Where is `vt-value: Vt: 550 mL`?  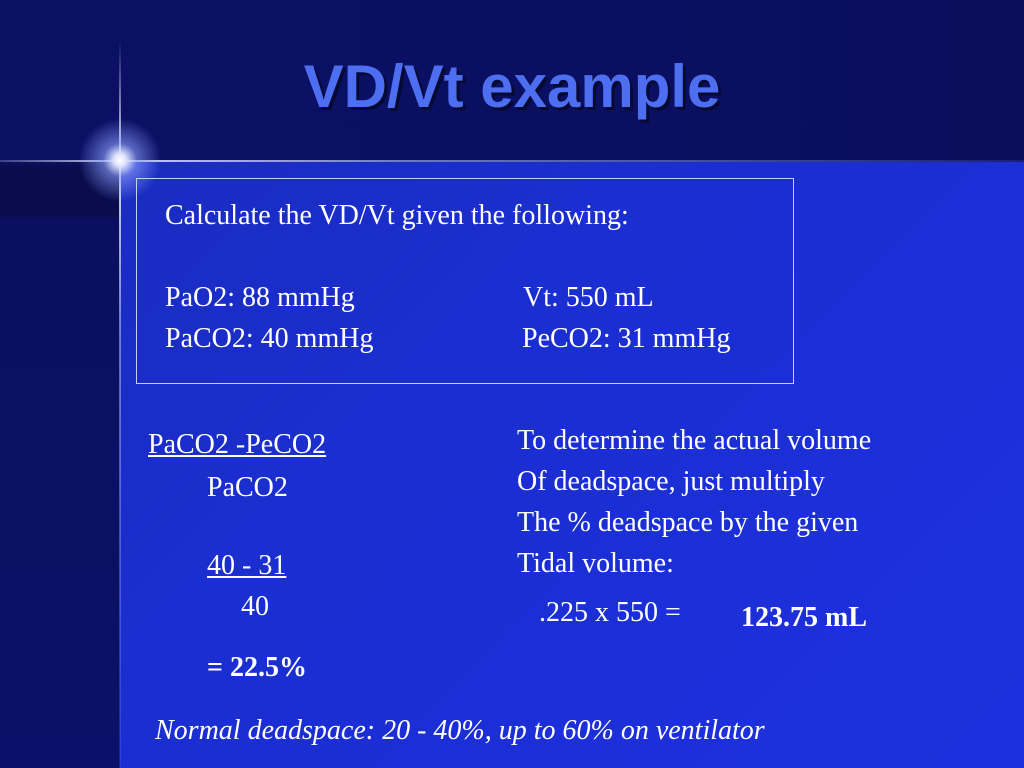 vt-value: Vt: 550 mL is located at coordinates (588, 297).